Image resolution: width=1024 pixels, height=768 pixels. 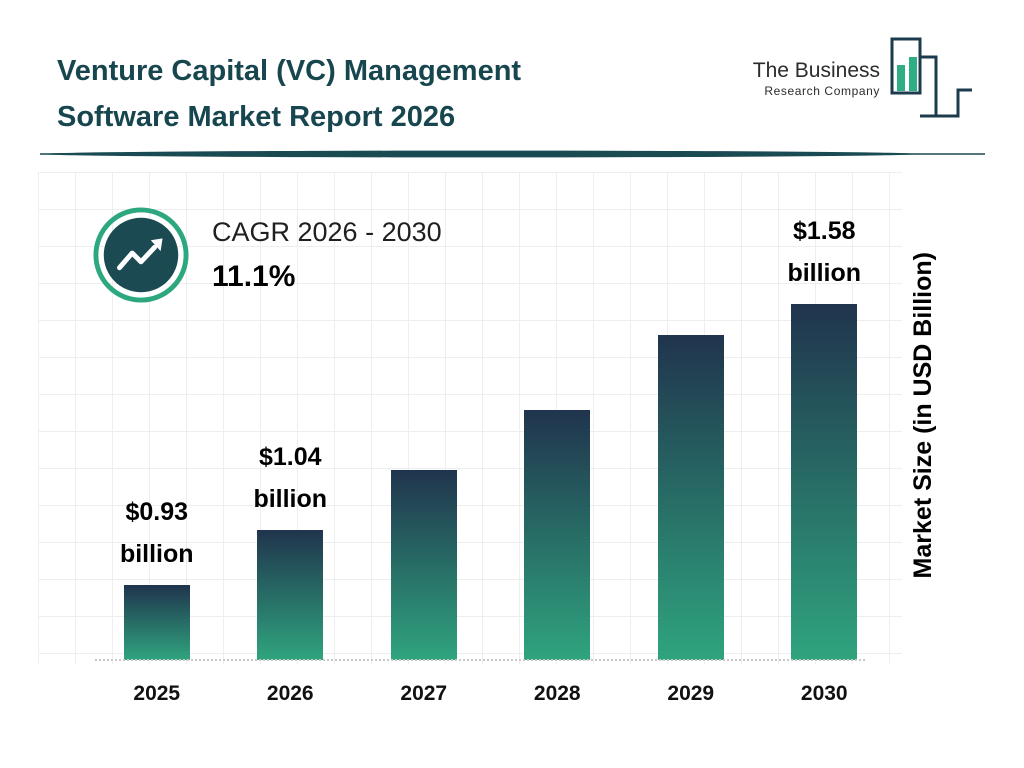 I want to click on bar-value-amount: $0.93, so click(x=157, y=512).